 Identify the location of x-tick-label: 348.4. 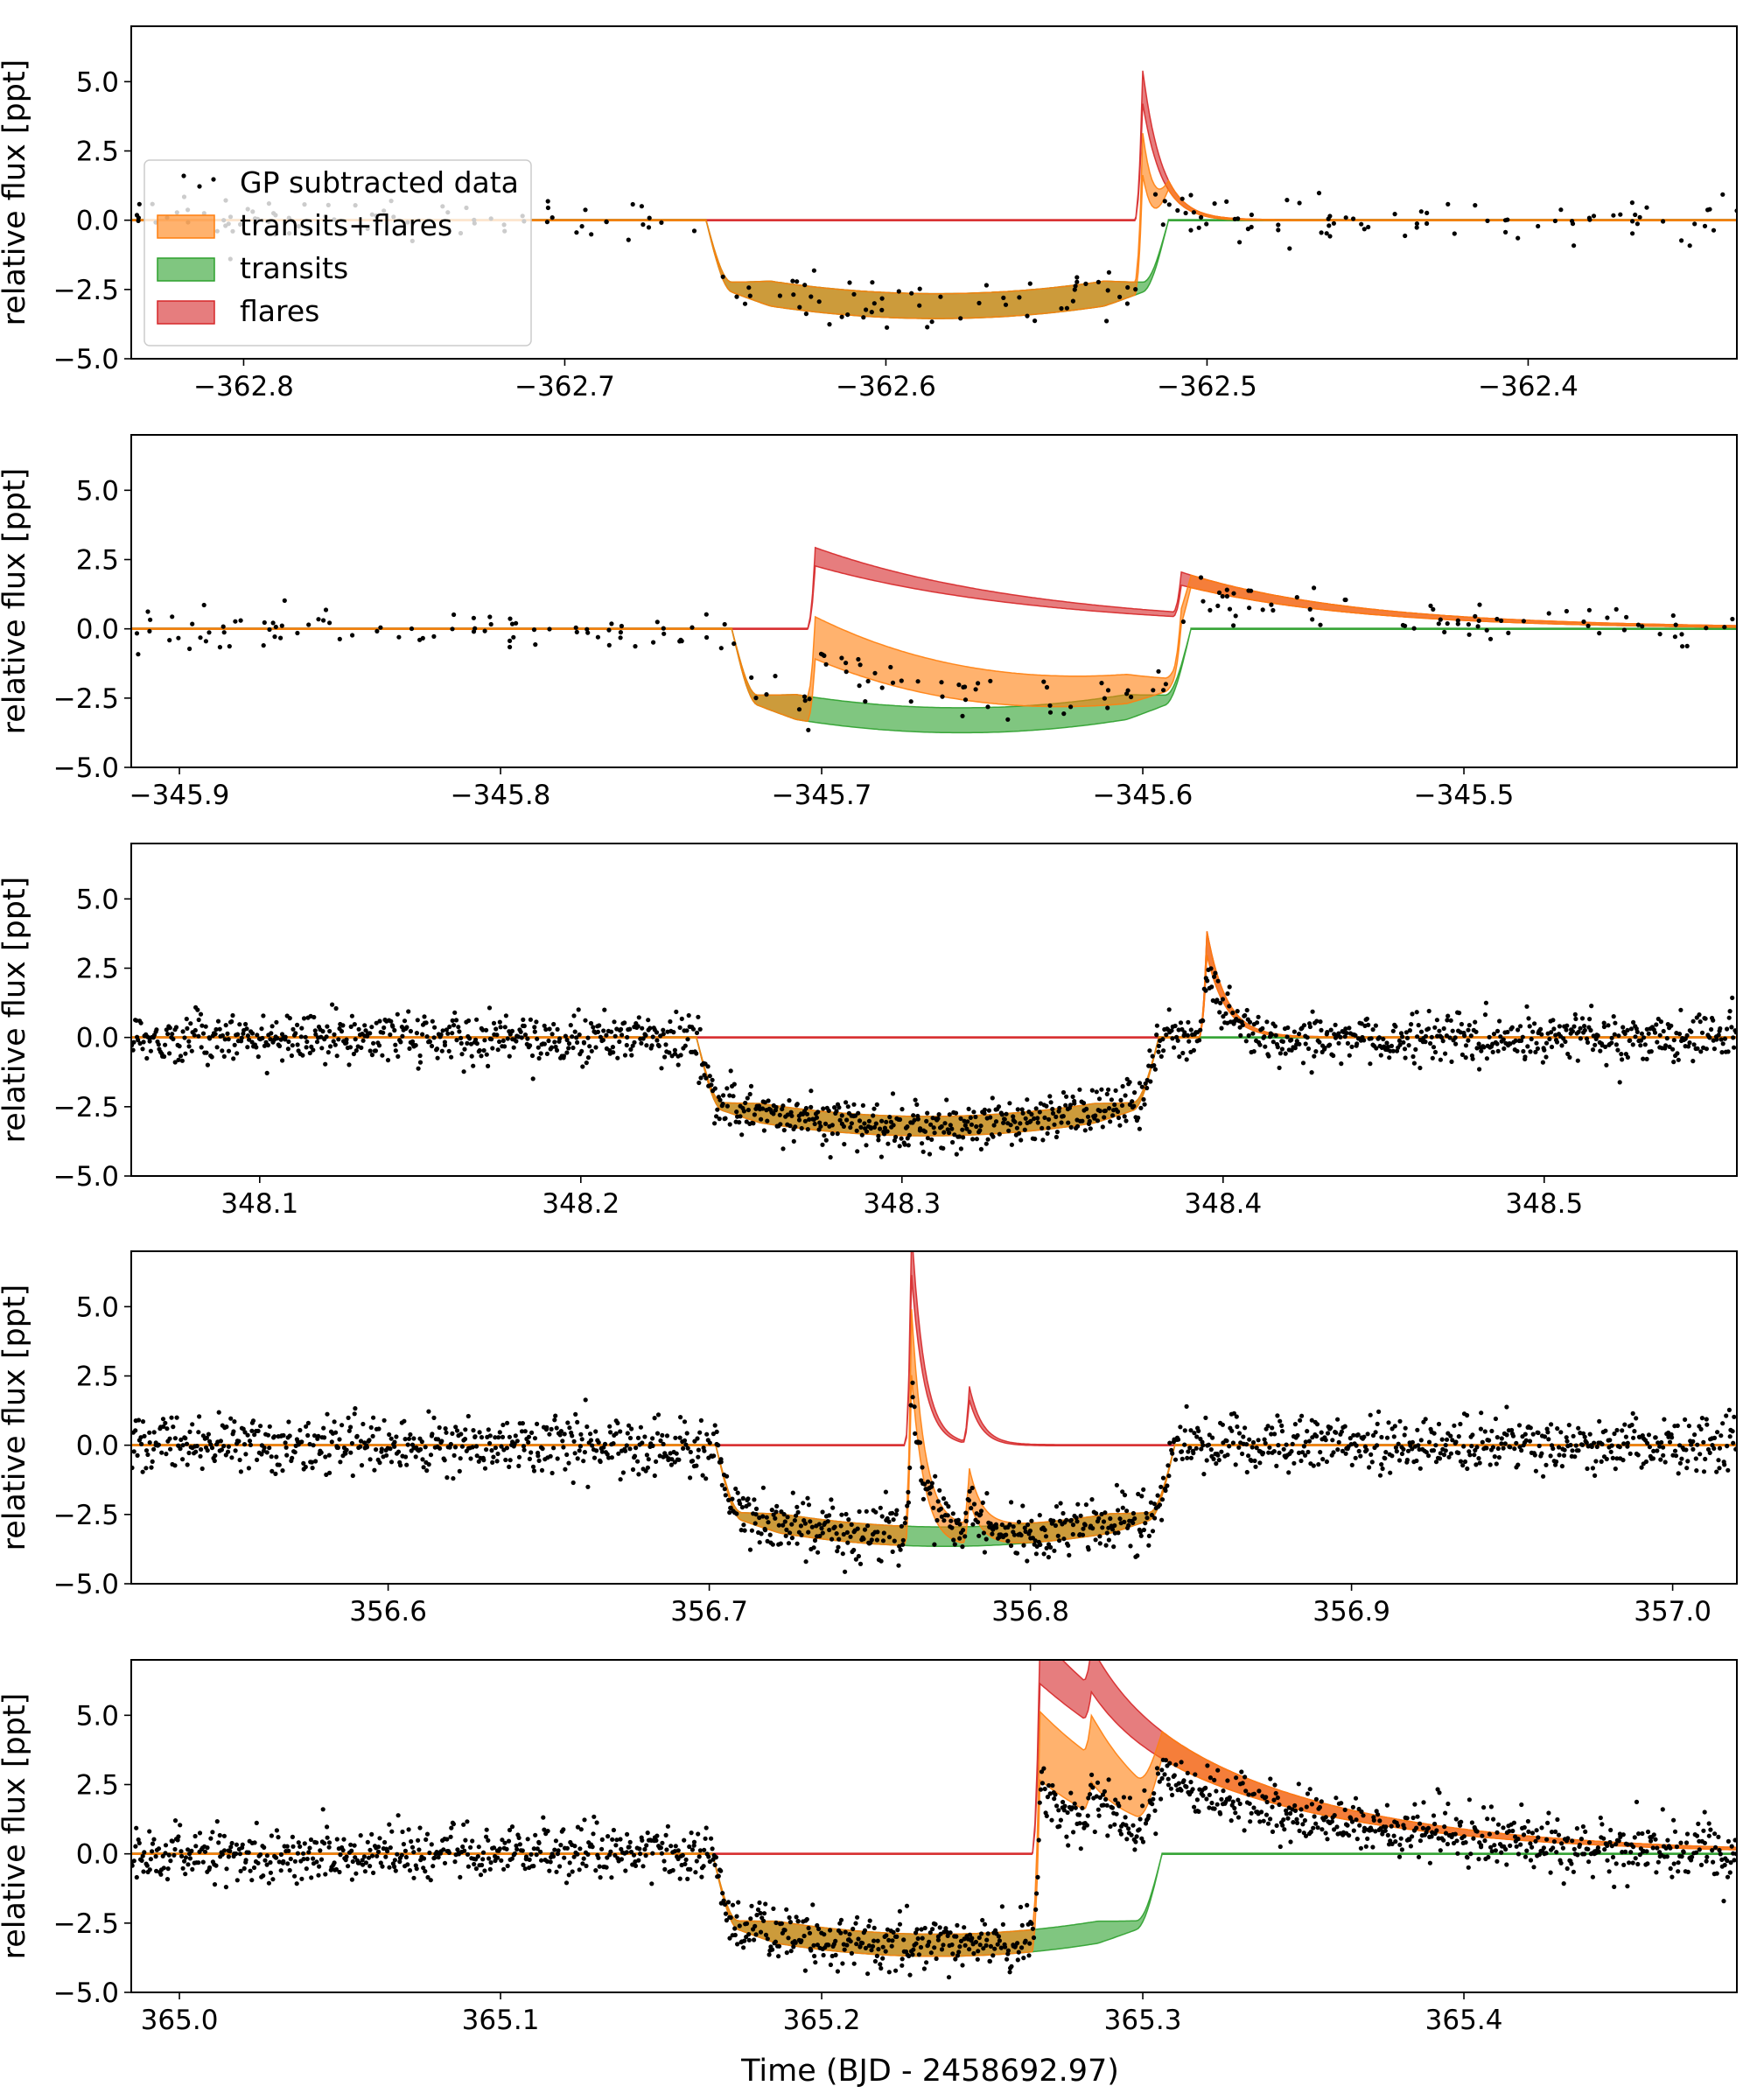
(1223, 1204).